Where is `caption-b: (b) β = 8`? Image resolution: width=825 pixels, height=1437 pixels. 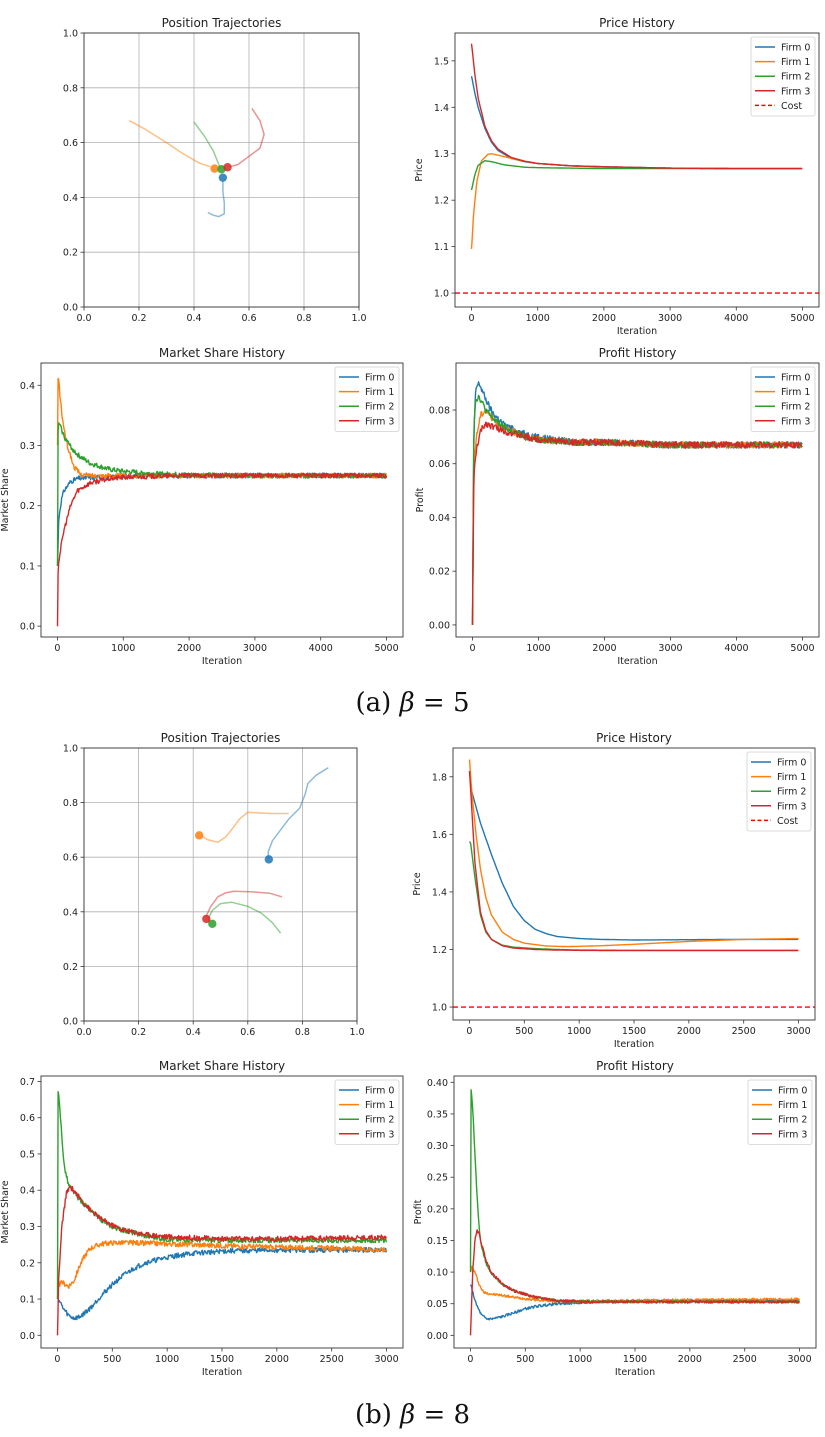 caption-b: (b) β = 8 is located at coordinates (412, 1415).